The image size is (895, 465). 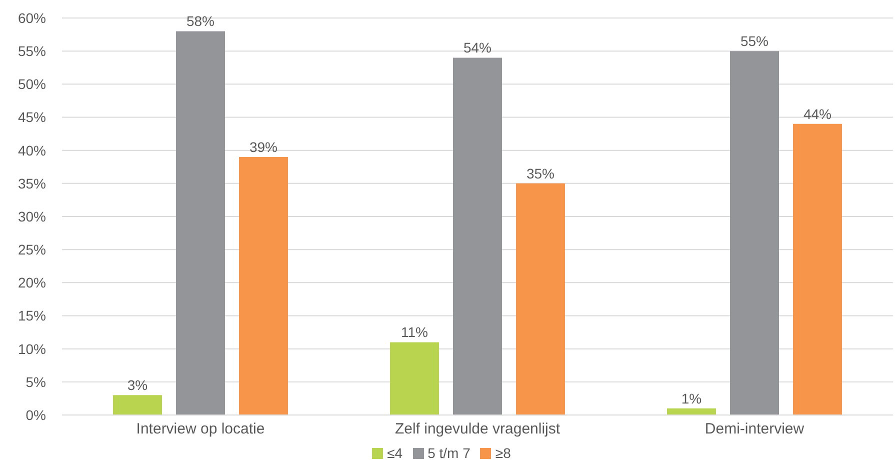 I want to click on data-label: 55%, so click(x=754, y=41).